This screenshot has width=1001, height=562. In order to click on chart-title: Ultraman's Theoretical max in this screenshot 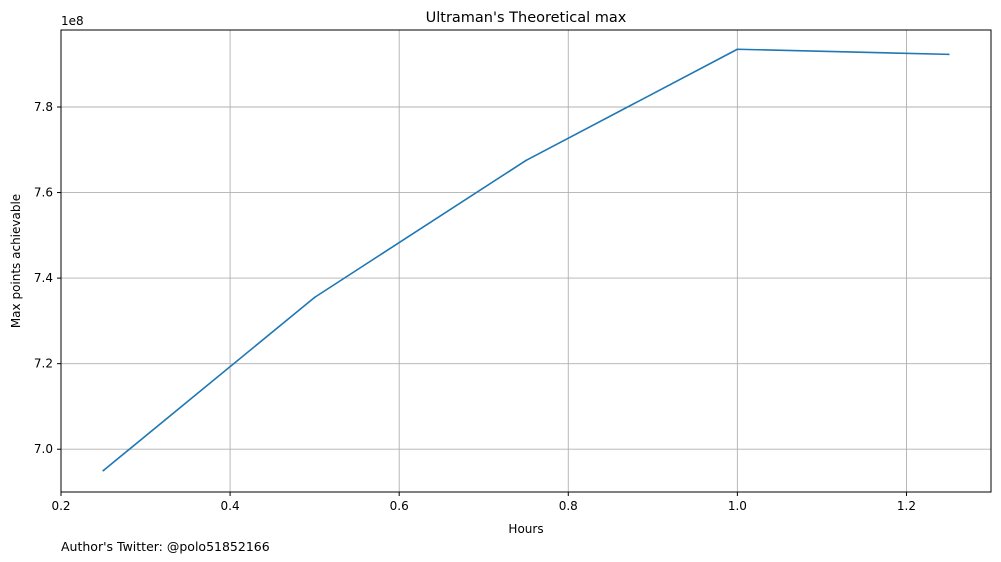, I will do `click(526, 18)`.